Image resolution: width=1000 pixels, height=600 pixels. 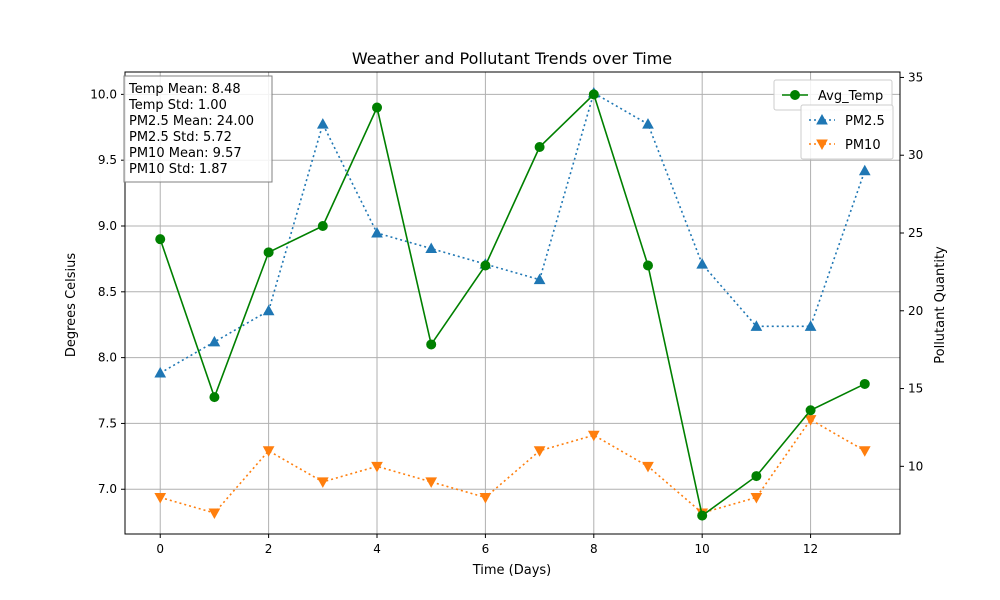 What do you see at coordinates (107, 292) in the screenshot?
I see `y-left-tick-label: 8.5` at bounding box center [107, 292].